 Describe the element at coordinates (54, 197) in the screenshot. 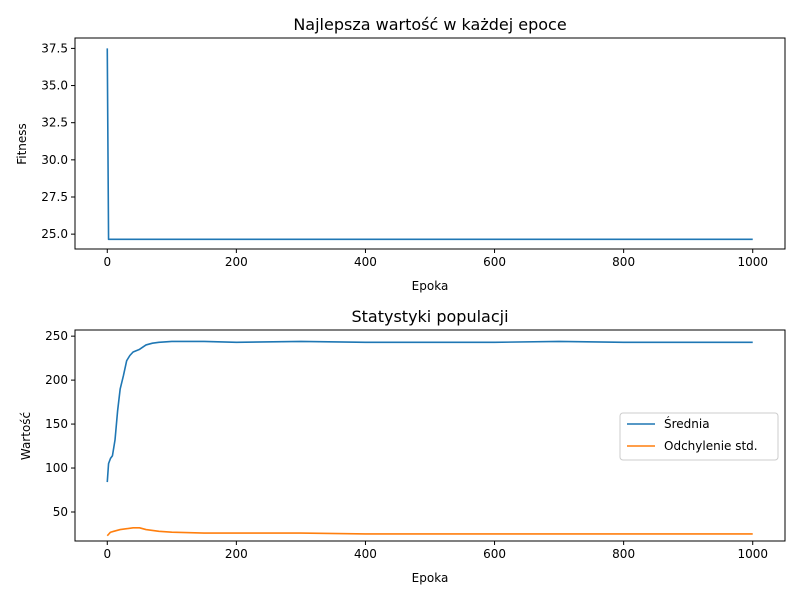

I see `y-tick-label: 27.5` at that location.